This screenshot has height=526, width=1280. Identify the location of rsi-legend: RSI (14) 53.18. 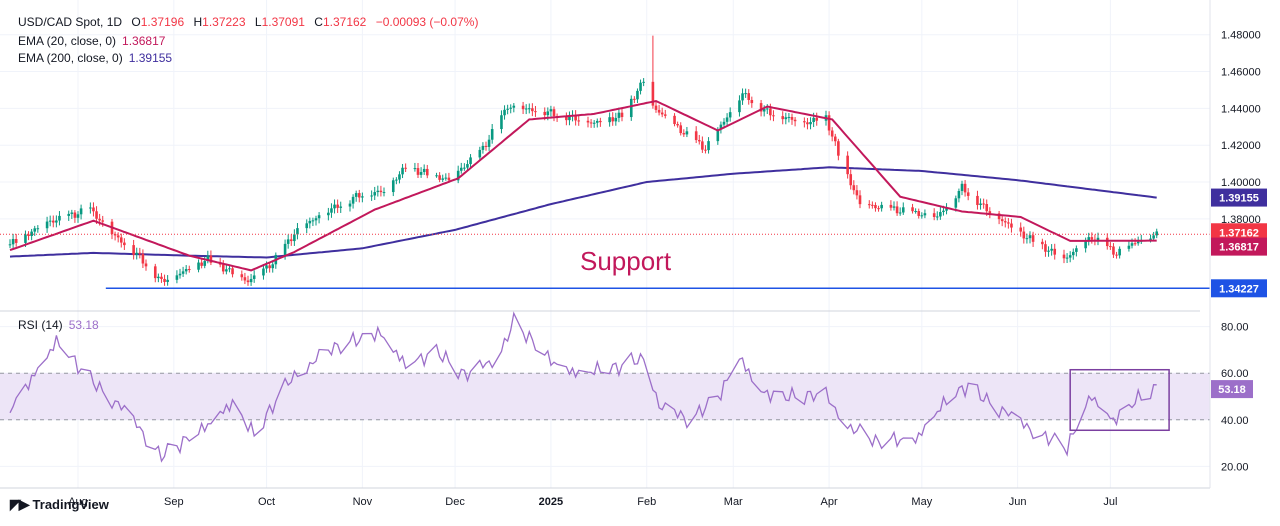
(58, 325).